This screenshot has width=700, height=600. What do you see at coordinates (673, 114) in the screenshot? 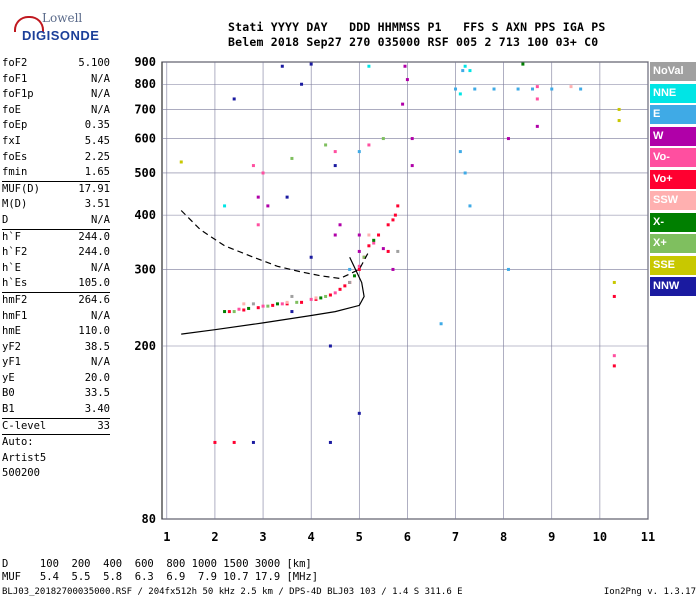
I see `legend-item-e: E` at bounding box center [673, 114].